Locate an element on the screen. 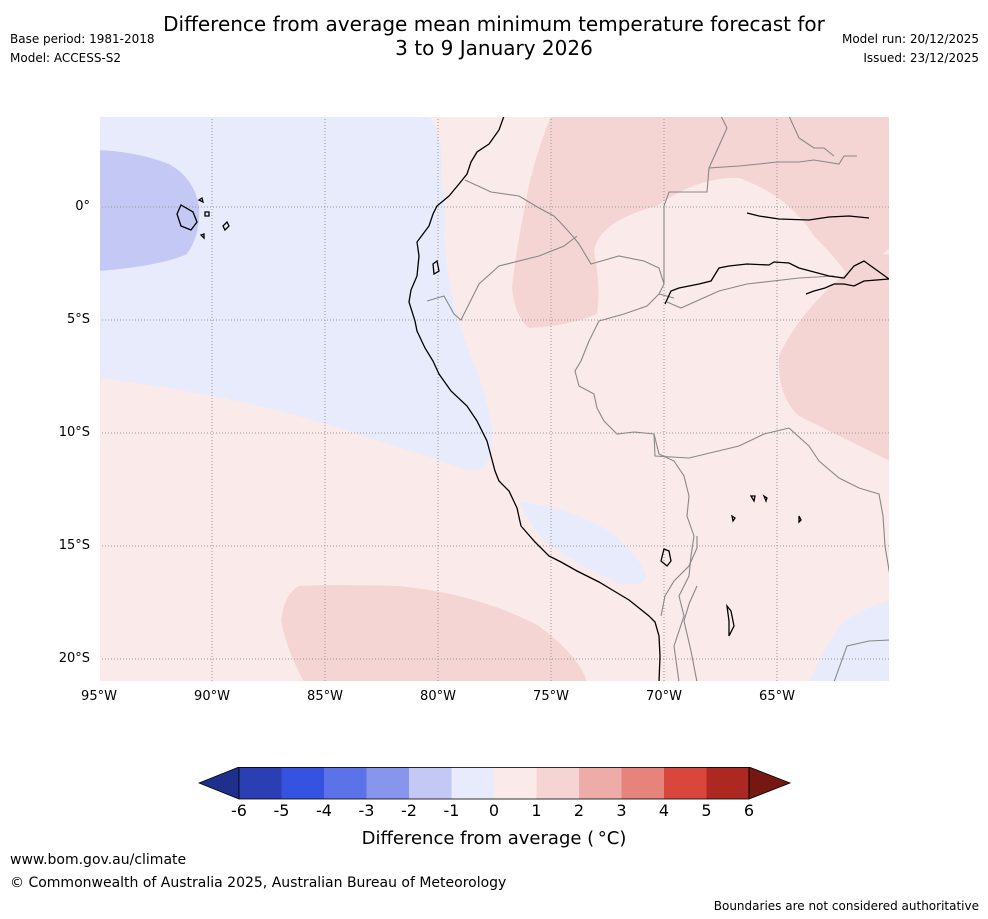  lon-label-65w: 65°W is located at coordinates (777, 696).